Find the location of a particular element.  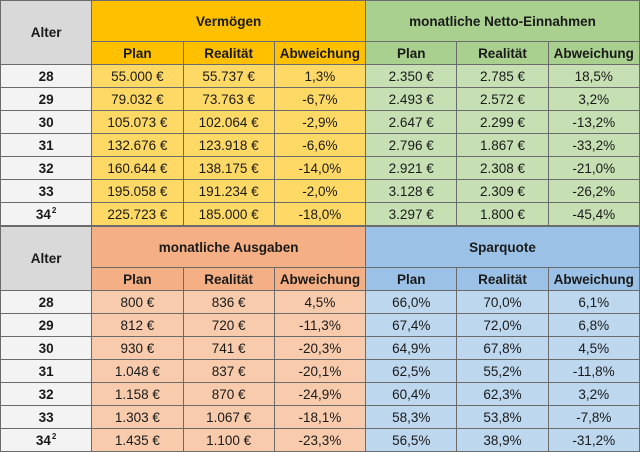

cell-deviation: 6,1% is located at coordinates (593, 302).